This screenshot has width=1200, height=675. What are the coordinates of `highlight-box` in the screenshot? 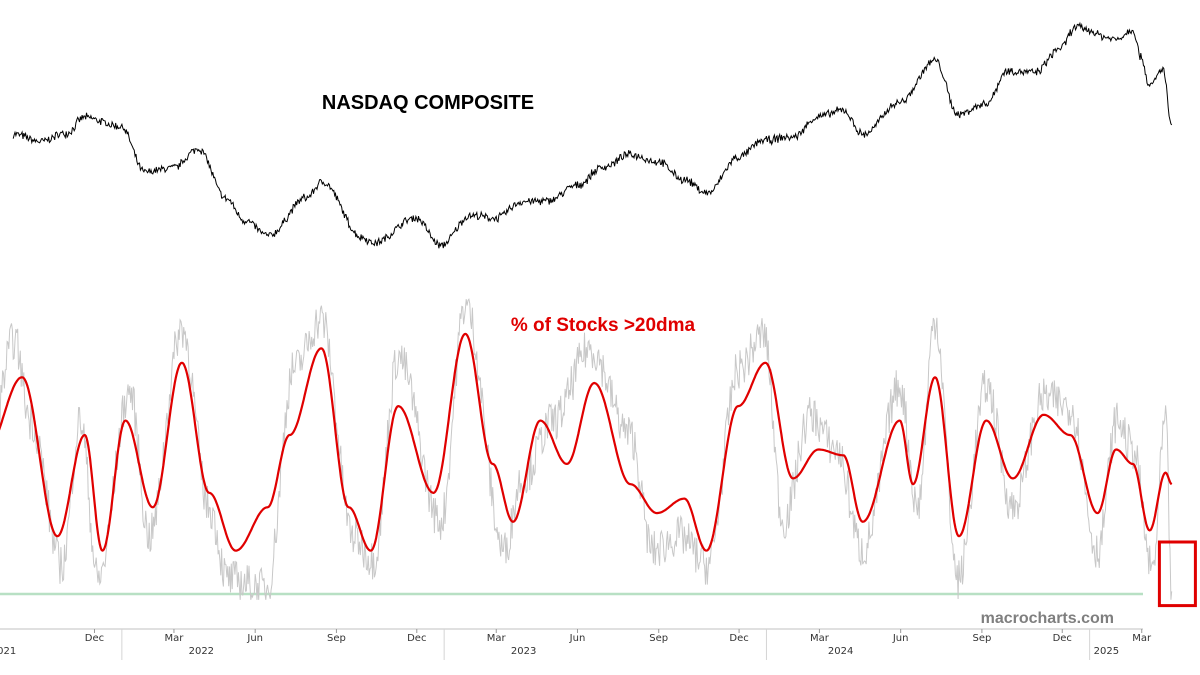 It's located at (1177, 574).